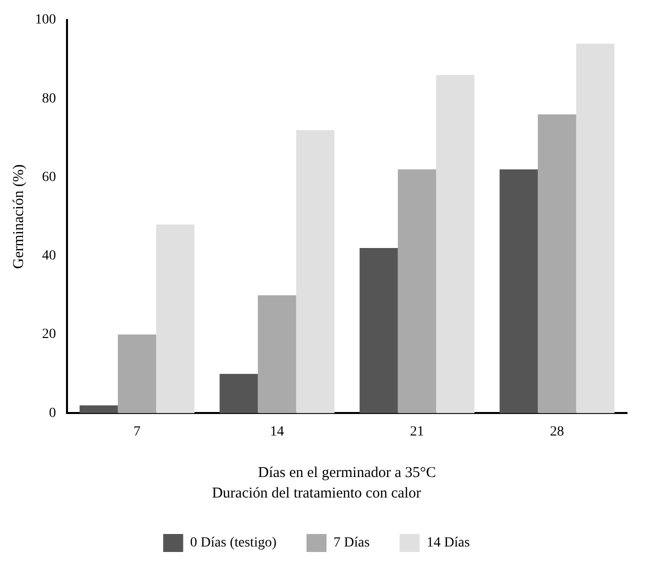 The width and height of the screenshot is (647, 568). What do you see at coordinates (448, 543) in the screenshot?
I see `legend-label: 14 Días` at bounding box center [448, 543].